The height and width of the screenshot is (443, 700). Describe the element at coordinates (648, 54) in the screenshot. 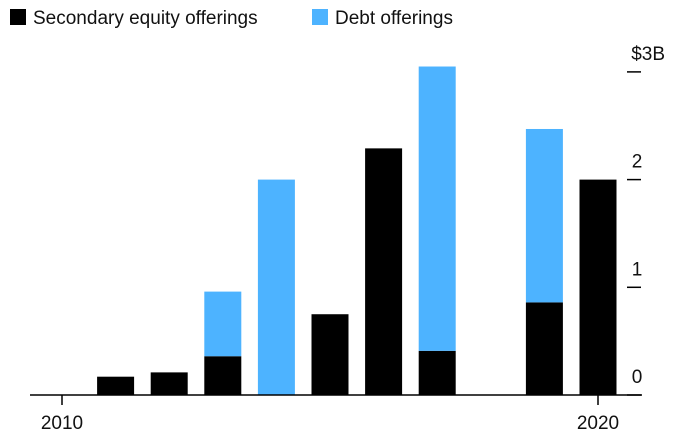

I see `y-tick-label: $3B` at that location.